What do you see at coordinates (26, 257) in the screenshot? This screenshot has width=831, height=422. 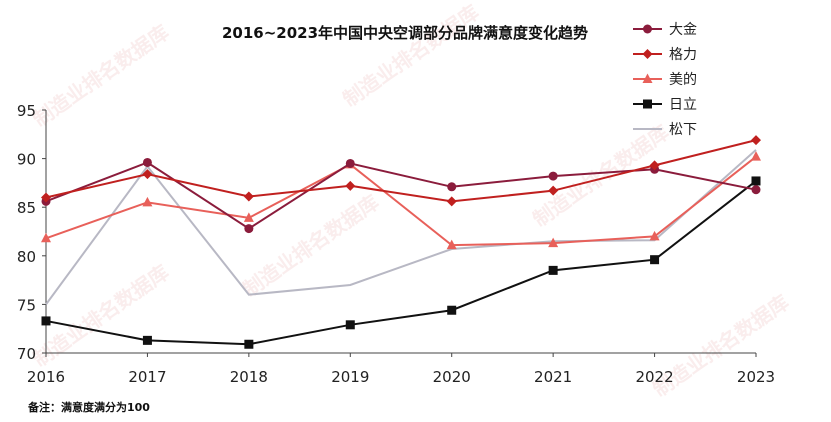 I see `y-tick-label: 80` at bounding box center [26, 257].